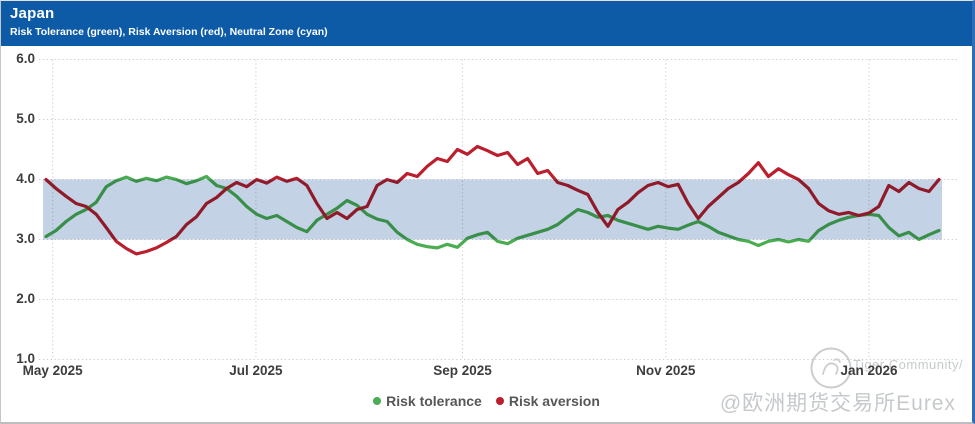 This screenshot has width=975, height=424. Describe the element at coordinates (486, 401) in the screenshot. I see `chart-legend: Risk tolerance Risk aversion` at that location.